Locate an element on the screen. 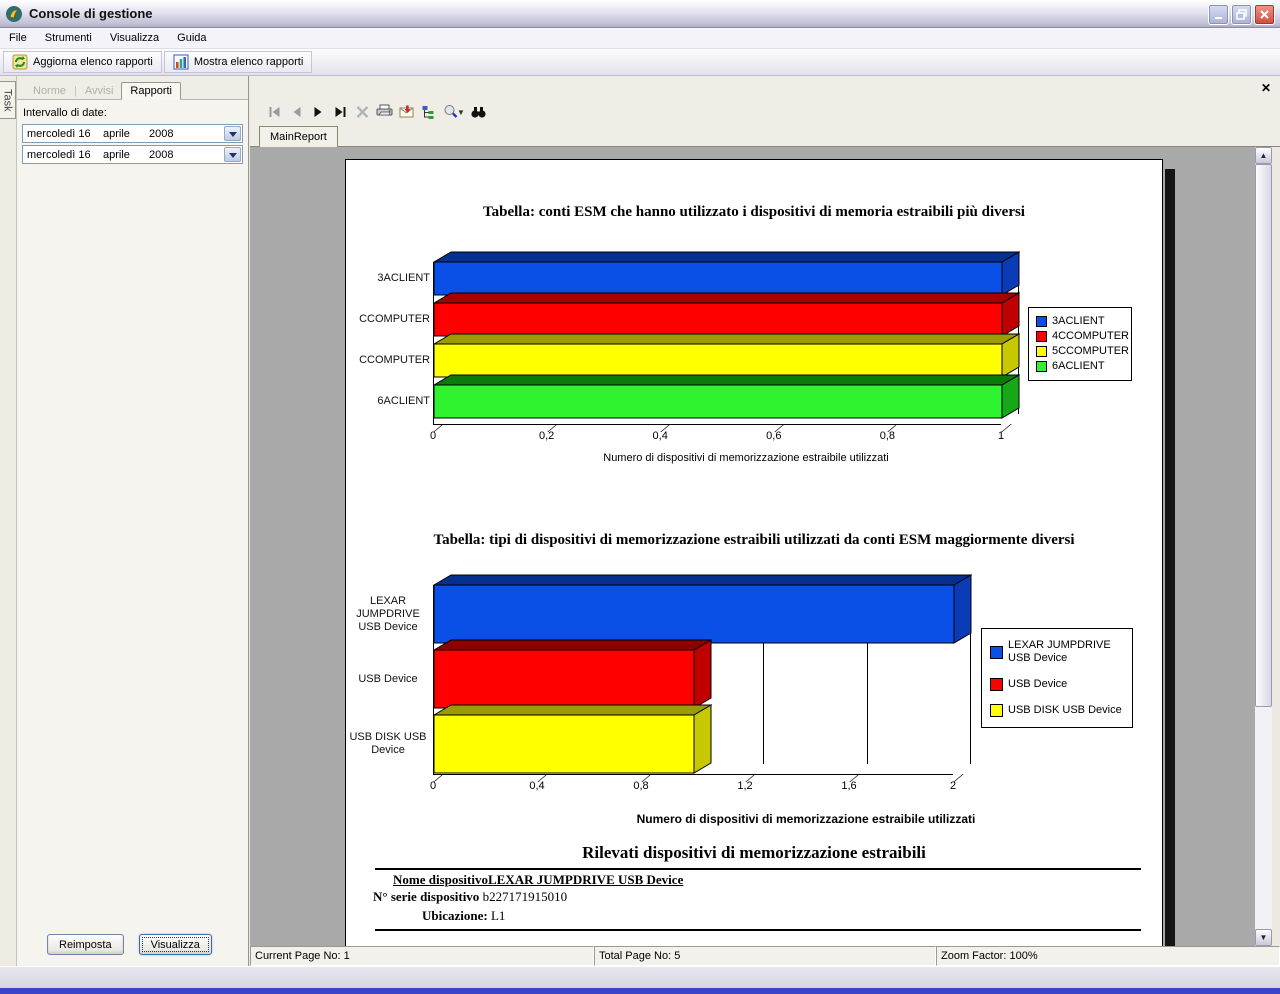  legend-item: 6ACLIENT is located at coordinates (1080, 366).